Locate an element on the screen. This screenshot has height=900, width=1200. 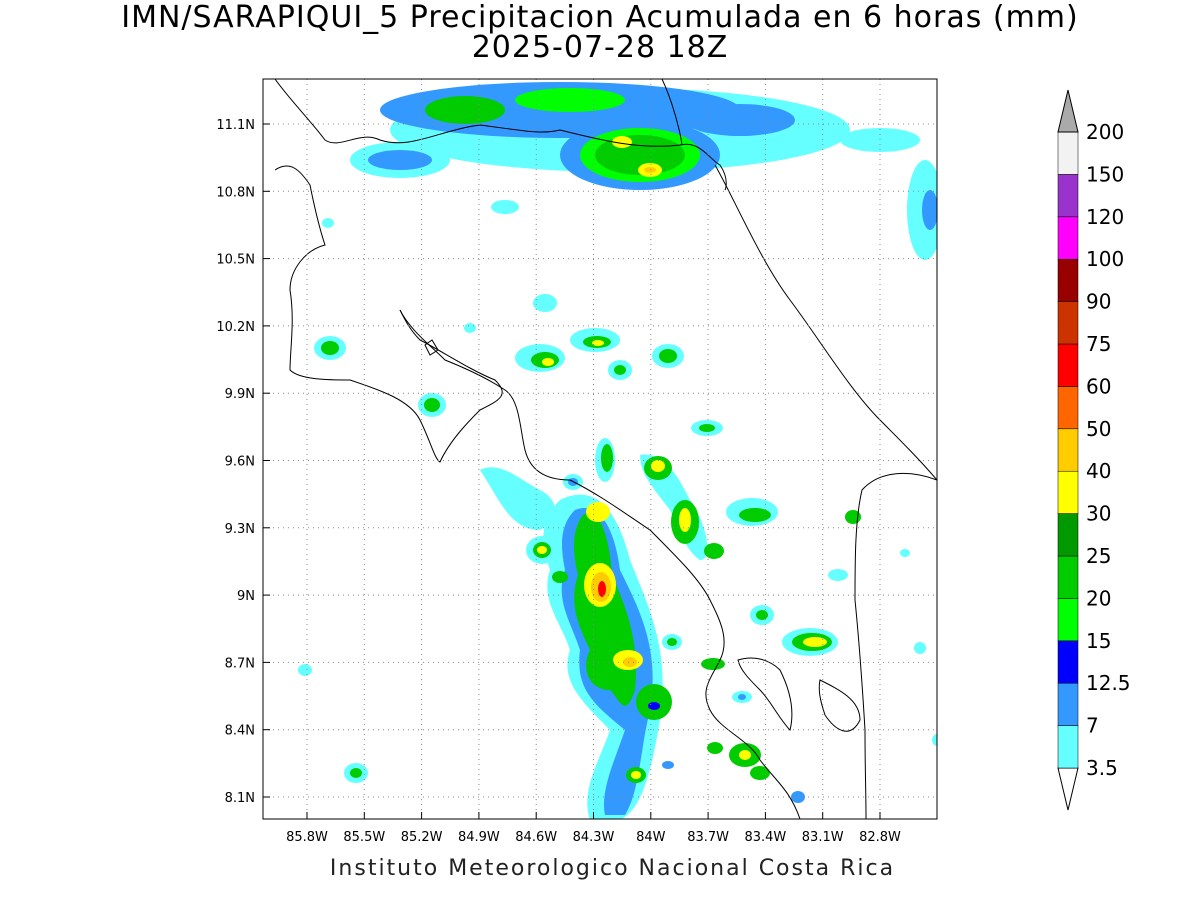
lon-tick-label: 82.8W is located at coordinates (880, 837).